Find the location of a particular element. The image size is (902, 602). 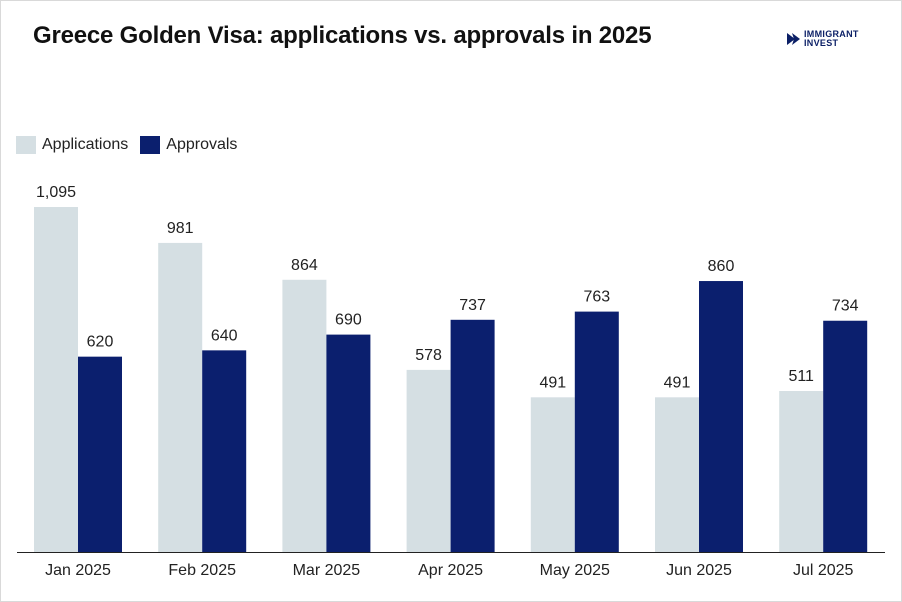

x-tick-label: May 2025 is located at coordinates (575, 570).